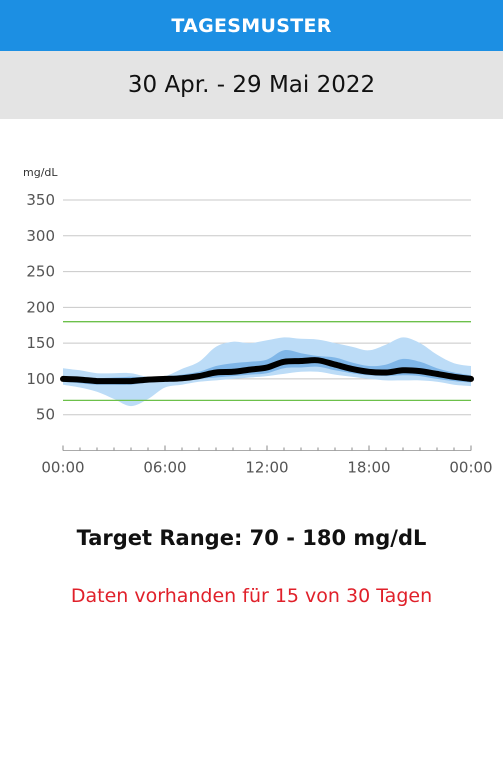 The image size is (503, 768). What do you see at coordinates (266, 468) in the screenshot?
I see `x-tick-label: 12:00` at bounding box center [266, 468].